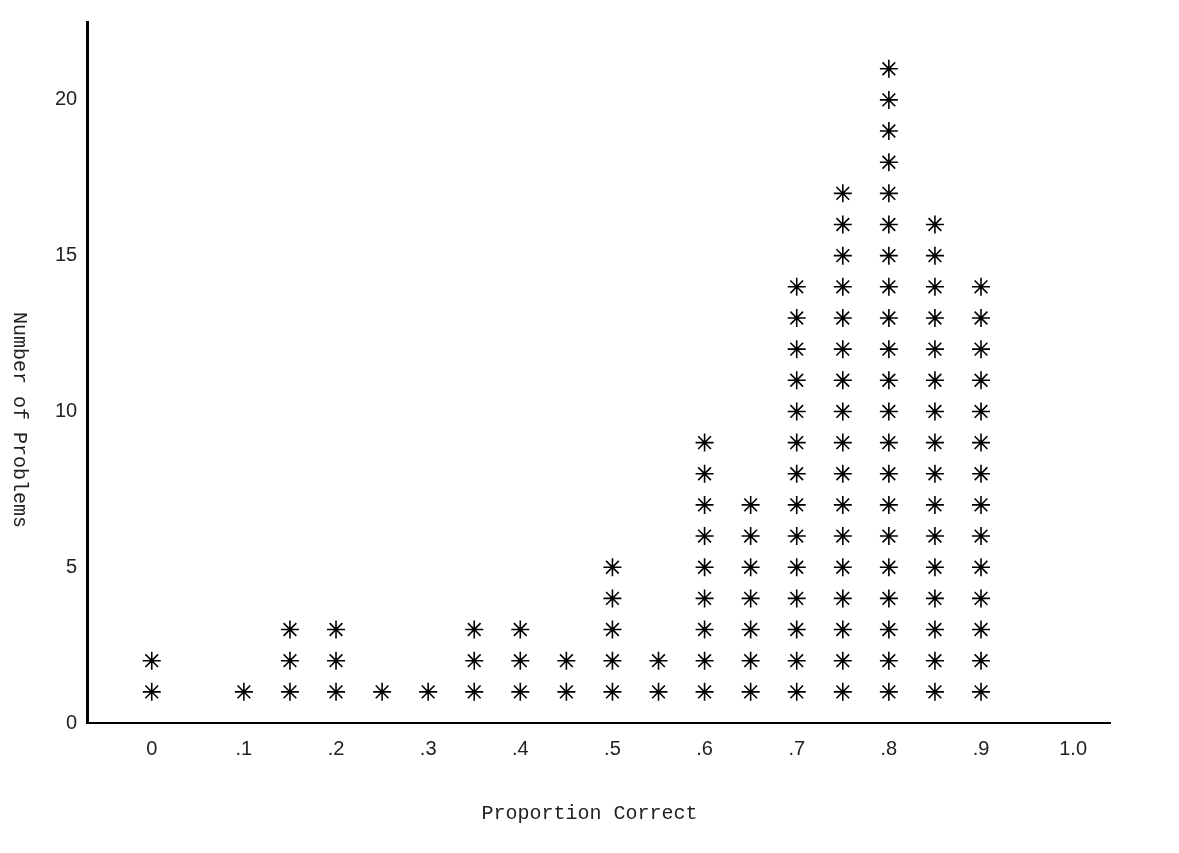 The height and width of the screenshot is (853, 1179). I want to click on y-tick-label: 0, so click(72, 721).